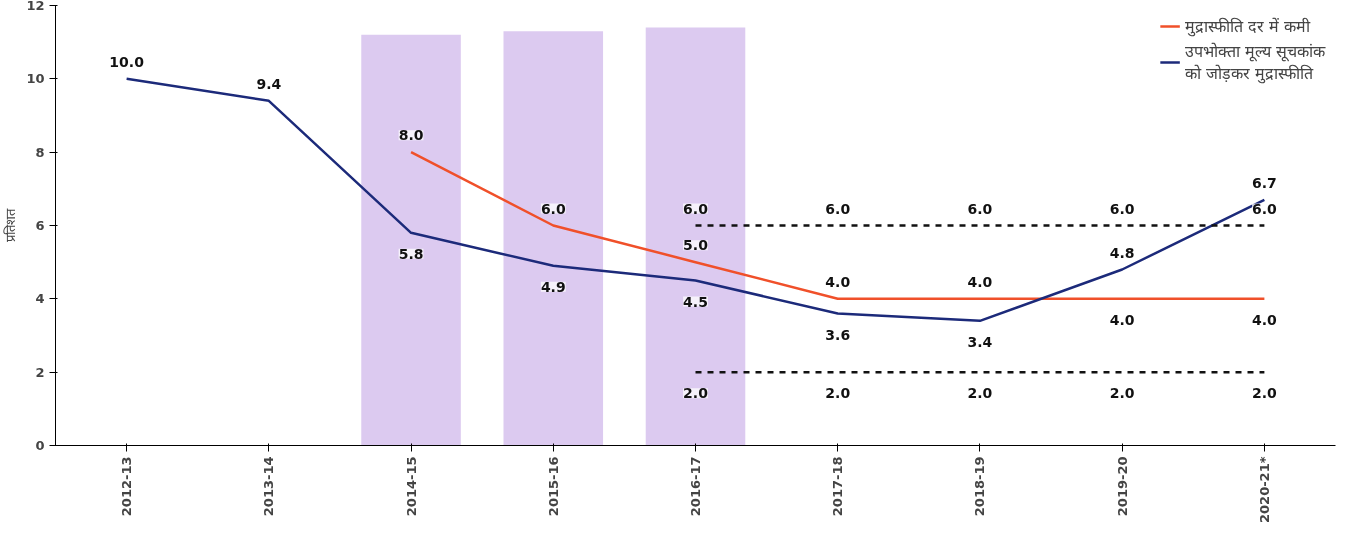 This screenshot has height=534, width=1351. Describe the element at coordinates (40, 445) in the screenshot. I see `y-tick-label: 0` at that location.